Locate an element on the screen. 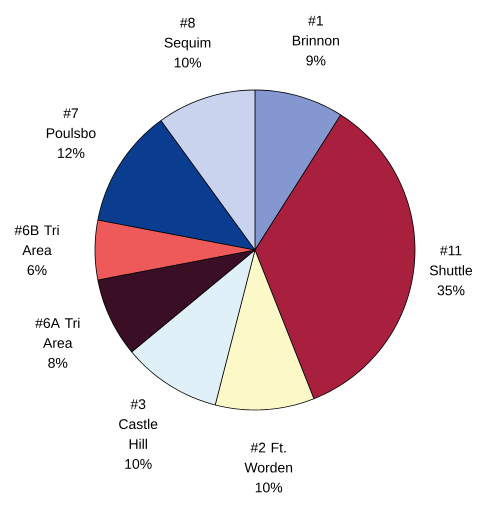 This screenshot has width=490, height=529. slice-label: #11 Shuttle is located at coordinates (451, 261).